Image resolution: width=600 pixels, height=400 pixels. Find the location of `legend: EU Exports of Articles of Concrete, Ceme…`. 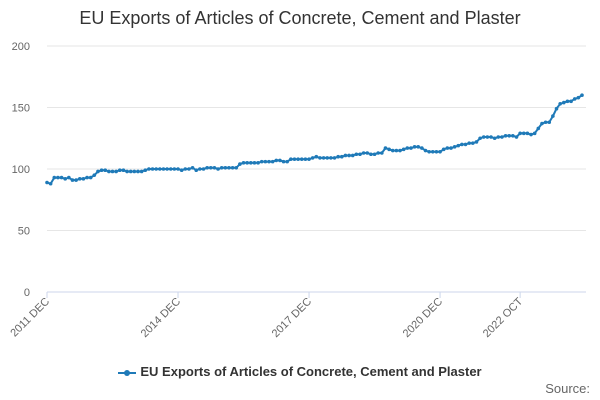

legend: EU Exports of Articles of Concrete, Ceme… is located at coordinates (300, 371).